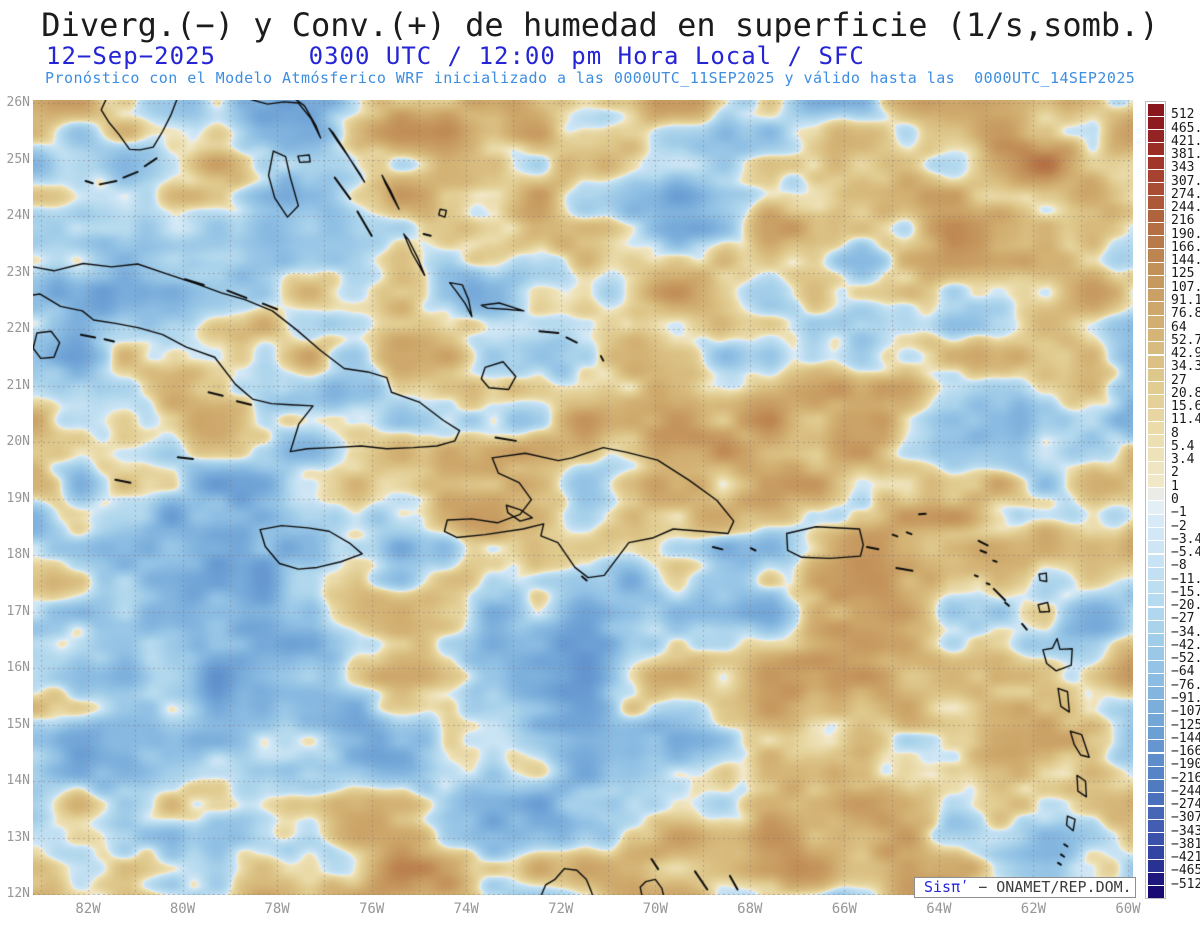 Image resolution: width=1200 pixels, height=927 pixels. I want to click on colorbar-tick-label: −91.1, so click(1185, 698).